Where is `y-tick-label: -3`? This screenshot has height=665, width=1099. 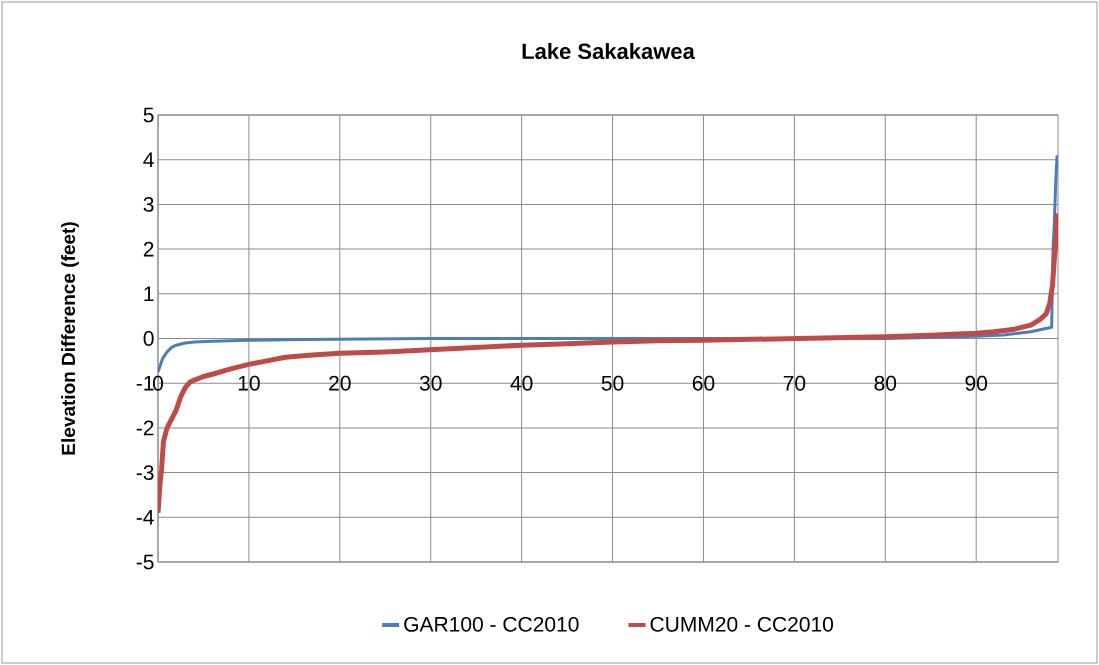 y-tick-label: -3 is located at coordinates (145, 473).